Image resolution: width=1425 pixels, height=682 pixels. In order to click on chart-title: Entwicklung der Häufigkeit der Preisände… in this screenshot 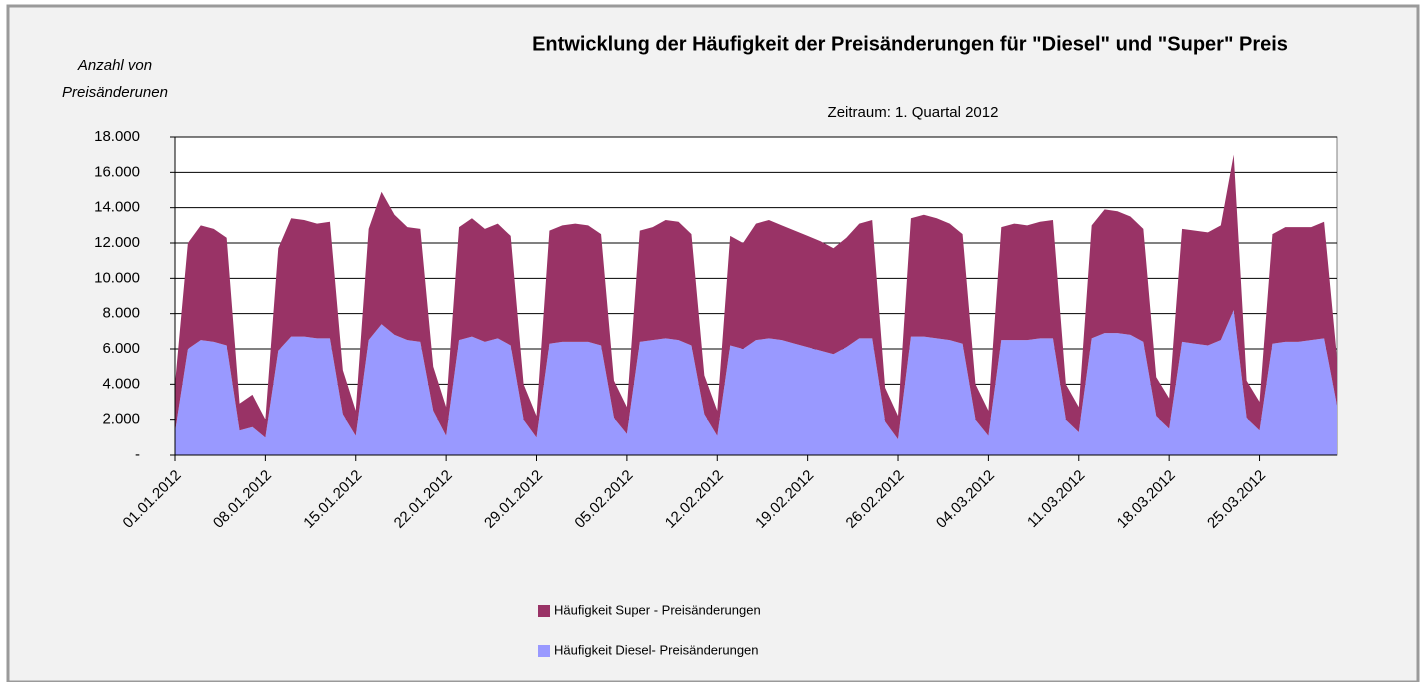, I will do `click(910, 44)`.